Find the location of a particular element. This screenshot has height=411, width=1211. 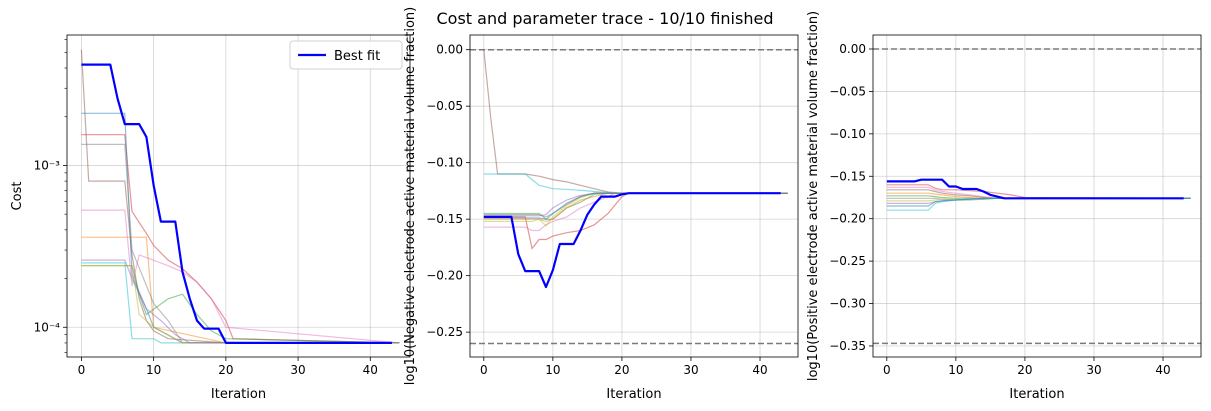

y-tick-label: −0.30 is located at coordinates (847, 304).